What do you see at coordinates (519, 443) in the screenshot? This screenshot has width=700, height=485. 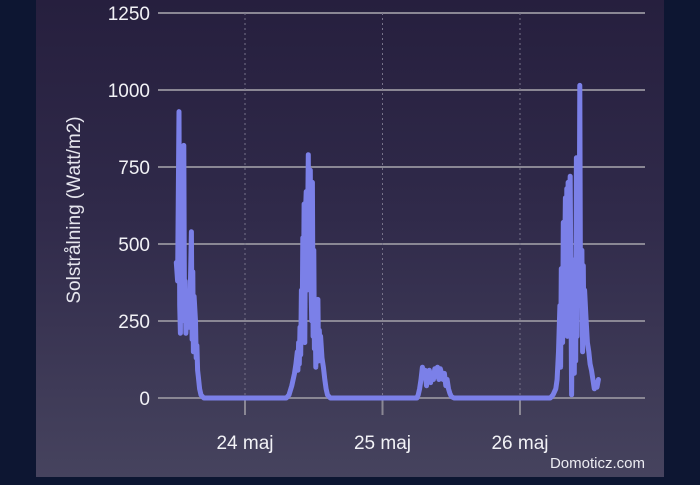 I see `x-tick-label: 26 maj` at bounding box center [519, 443].